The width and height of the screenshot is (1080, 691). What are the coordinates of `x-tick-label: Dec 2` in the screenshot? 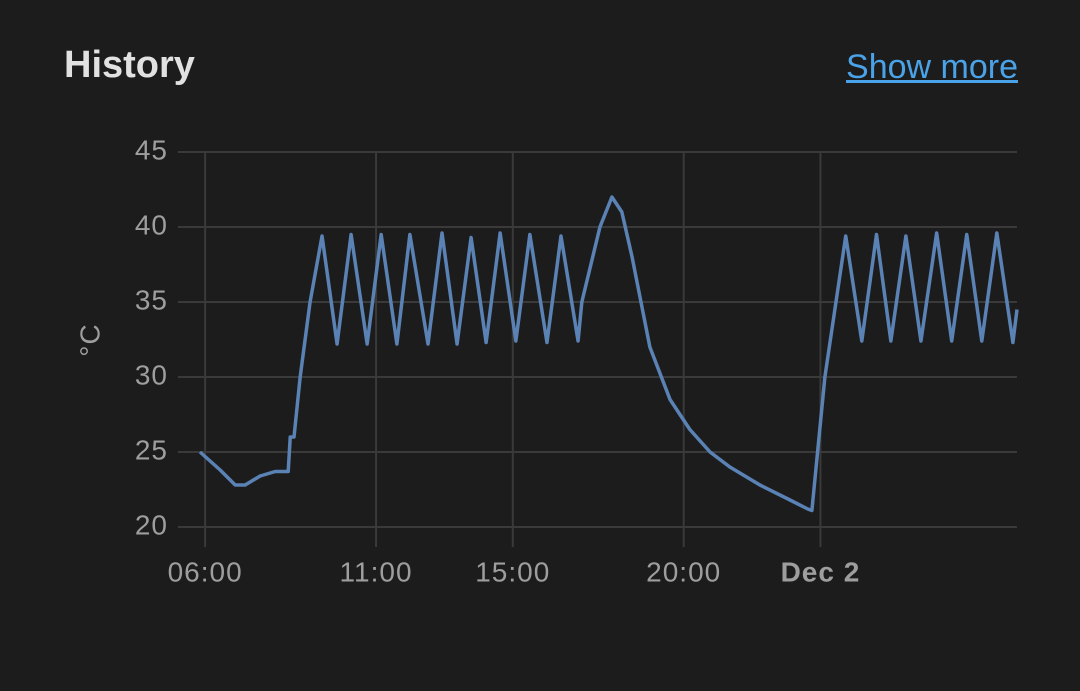 It's located at (821, 571).